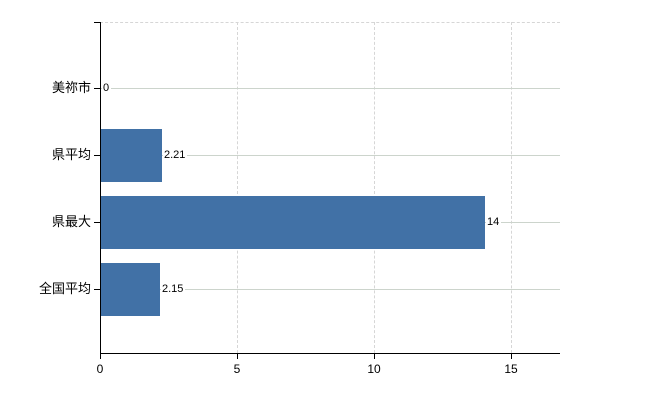 The image size is (650, 400). I want to click on bar-value-label: 2.15, so click(173, 289).